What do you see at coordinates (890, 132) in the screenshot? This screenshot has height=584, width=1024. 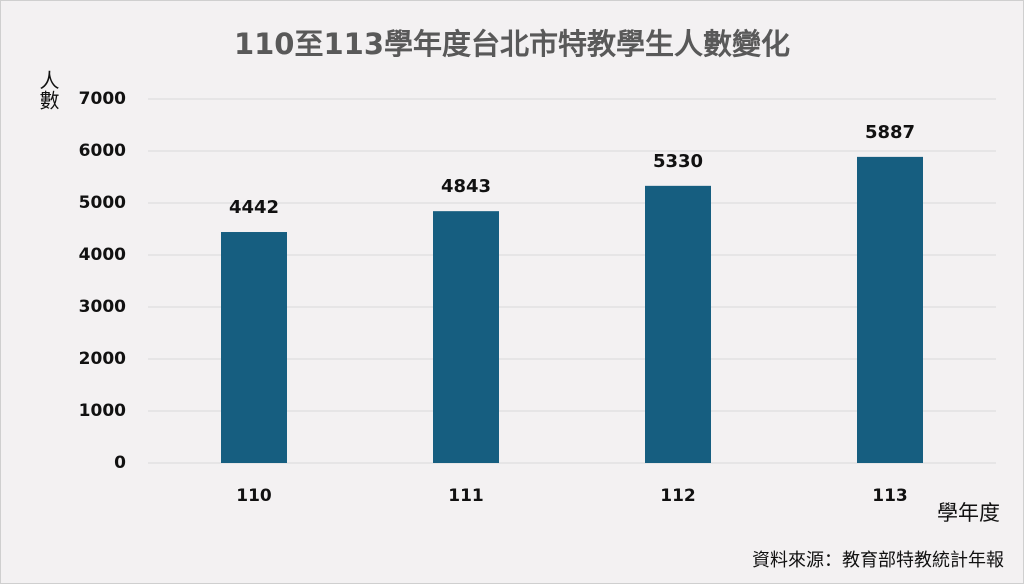 I see `data-label: 5887` at bounding box center [890, 132].